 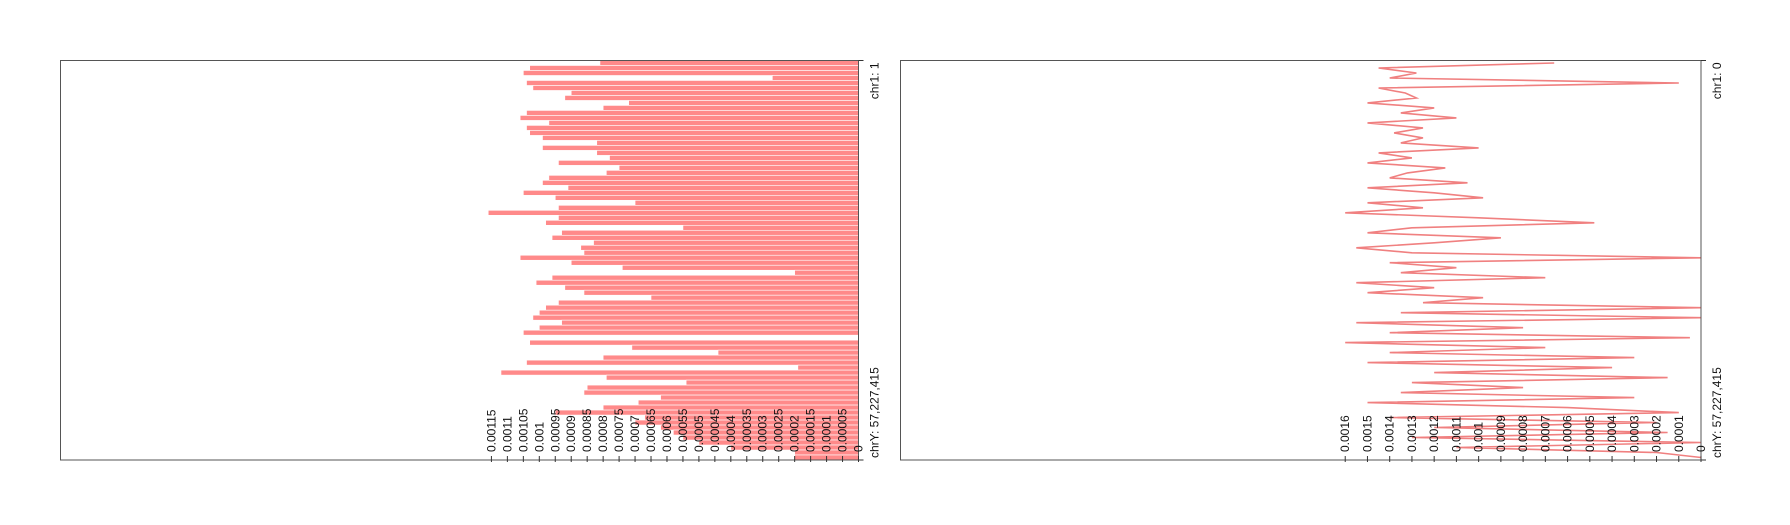 What do you see at coordinates (1345, 433) in the screenshot?
I see `x-tick-label: 0.0016` at bounding box center [1345, 433].